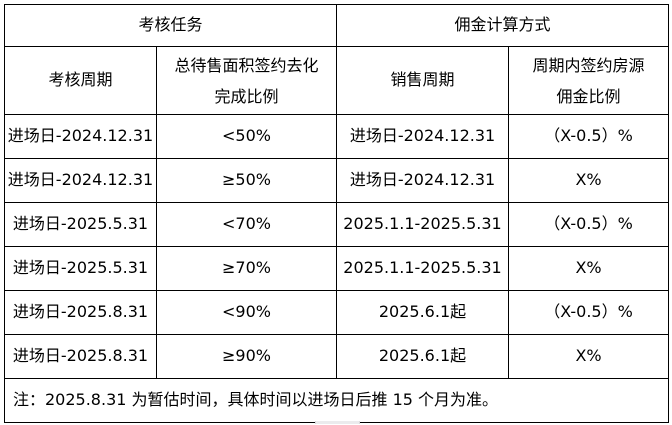  I want to click on column-header-completion-ratio: 总待售面积签约去化 完成比例, so click(246, 80).